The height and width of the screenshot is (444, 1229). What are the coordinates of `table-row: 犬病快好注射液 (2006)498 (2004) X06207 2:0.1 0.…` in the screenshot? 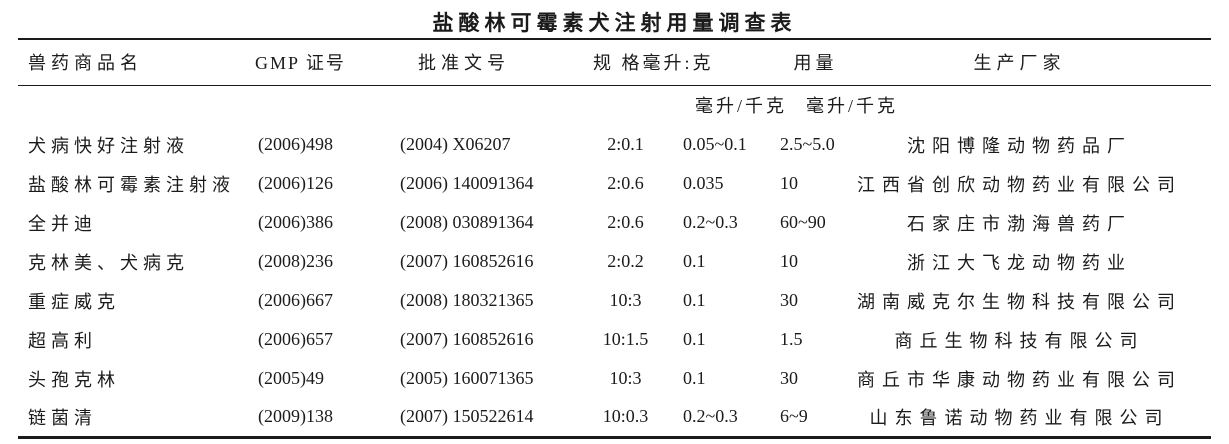 It's located at (614, 144).